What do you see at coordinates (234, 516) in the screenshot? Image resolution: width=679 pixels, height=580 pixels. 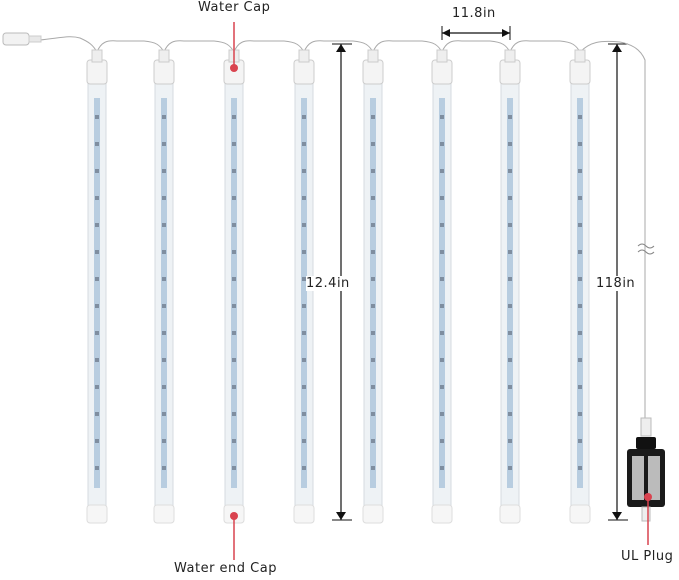 I see `end-cap-callout-dot` at bounding box center [234, 516].